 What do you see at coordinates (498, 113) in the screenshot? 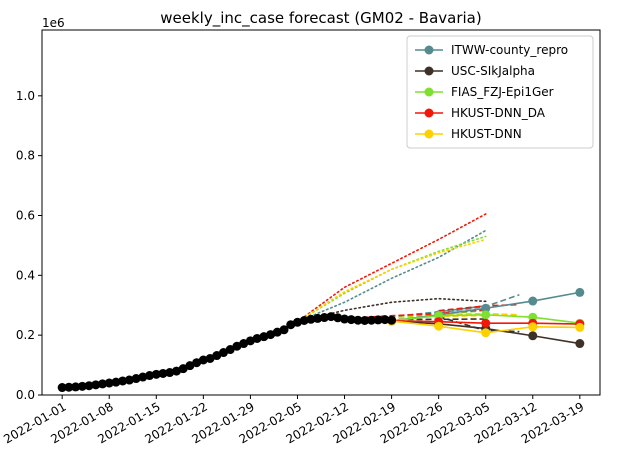
I see `legend-label: HKUST-DNN_DA` at bounding box center [498, 113].